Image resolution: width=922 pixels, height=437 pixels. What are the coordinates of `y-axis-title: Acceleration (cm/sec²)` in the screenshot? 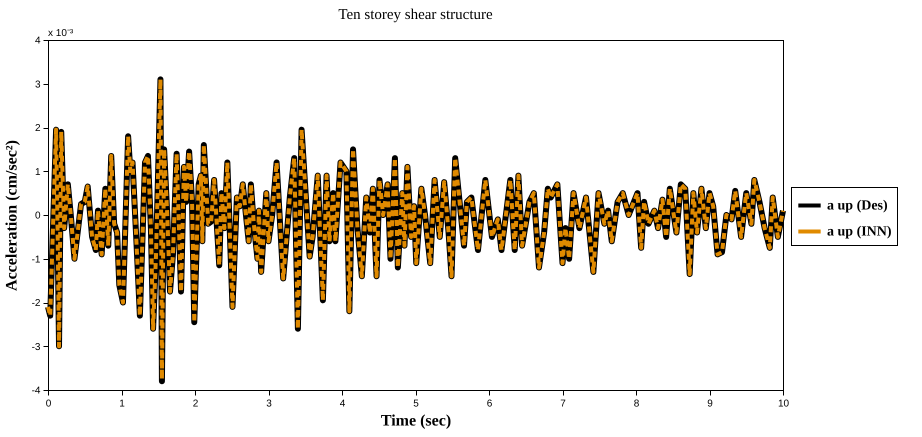 It's located at (12, 215).